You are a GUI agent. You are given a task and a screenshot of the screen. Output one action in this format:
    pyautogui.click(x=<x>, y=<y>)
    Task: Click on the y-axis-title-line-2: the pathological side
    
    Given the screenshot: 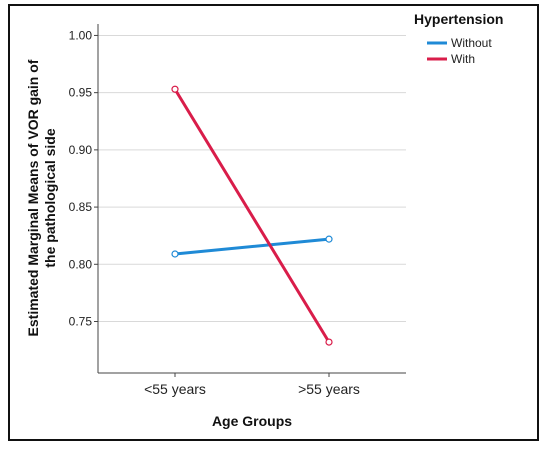 What is the action you would take?
    pyautogui.click(x=50, y=197)
    